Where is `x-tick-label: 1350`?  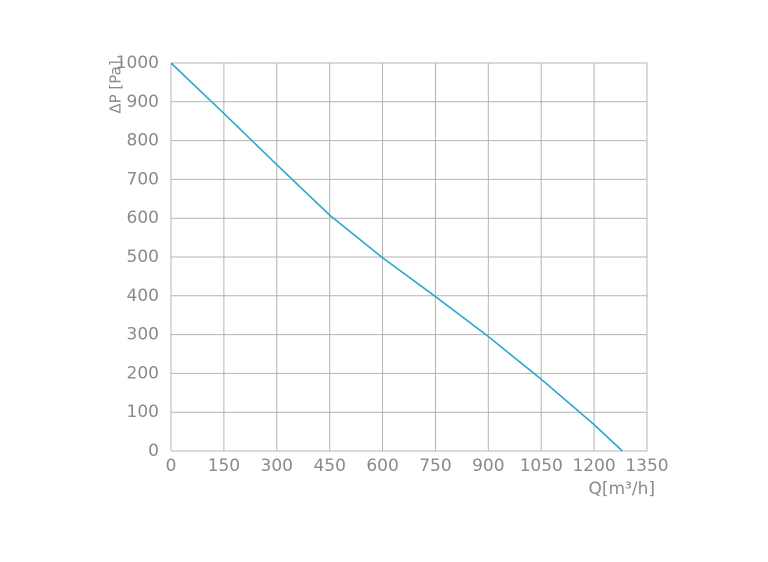
x-tick-label: 1350 is located at coordinates (646, 466).